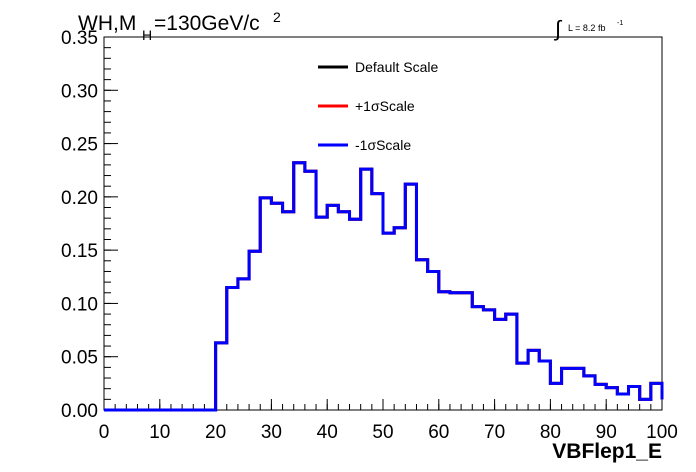 Image resolution: width=696 pixels, height=472 pixels. I want to click on x-tick-label: 90, so click(606, 432).